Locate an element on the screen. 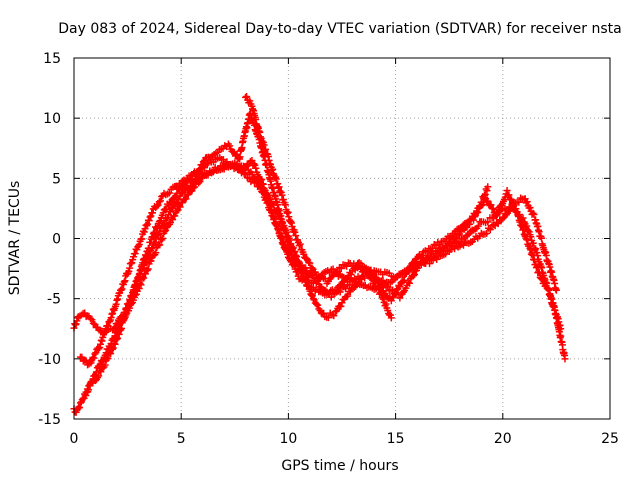  y-axis-label: SDTVAR / TECUs is located at coordinates (15, 238).